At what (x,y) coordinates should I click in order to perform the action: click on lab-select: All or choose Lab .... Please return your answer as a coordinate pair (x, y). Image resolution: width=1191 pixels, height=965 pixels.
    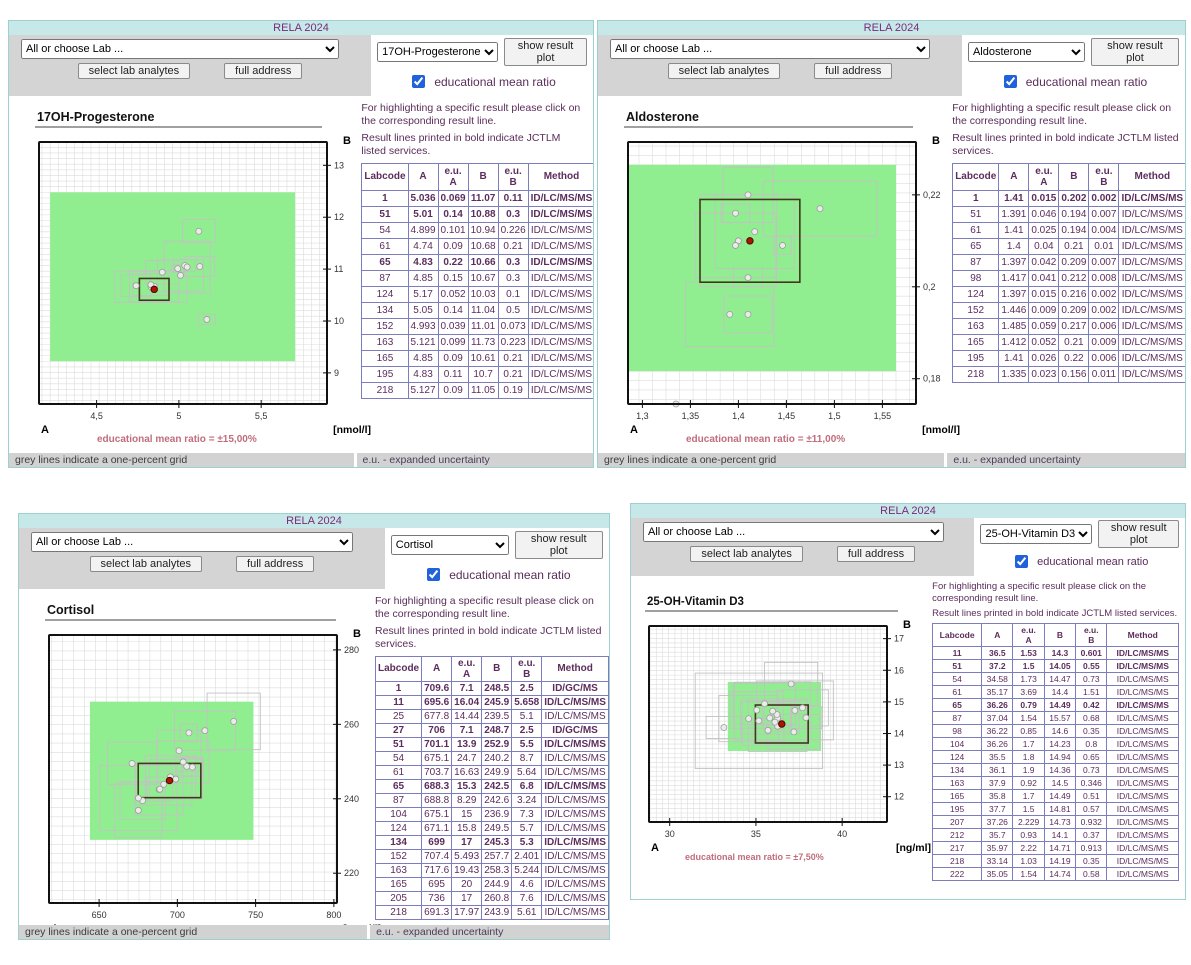
    Looking at the image, I should click on (192, 542).